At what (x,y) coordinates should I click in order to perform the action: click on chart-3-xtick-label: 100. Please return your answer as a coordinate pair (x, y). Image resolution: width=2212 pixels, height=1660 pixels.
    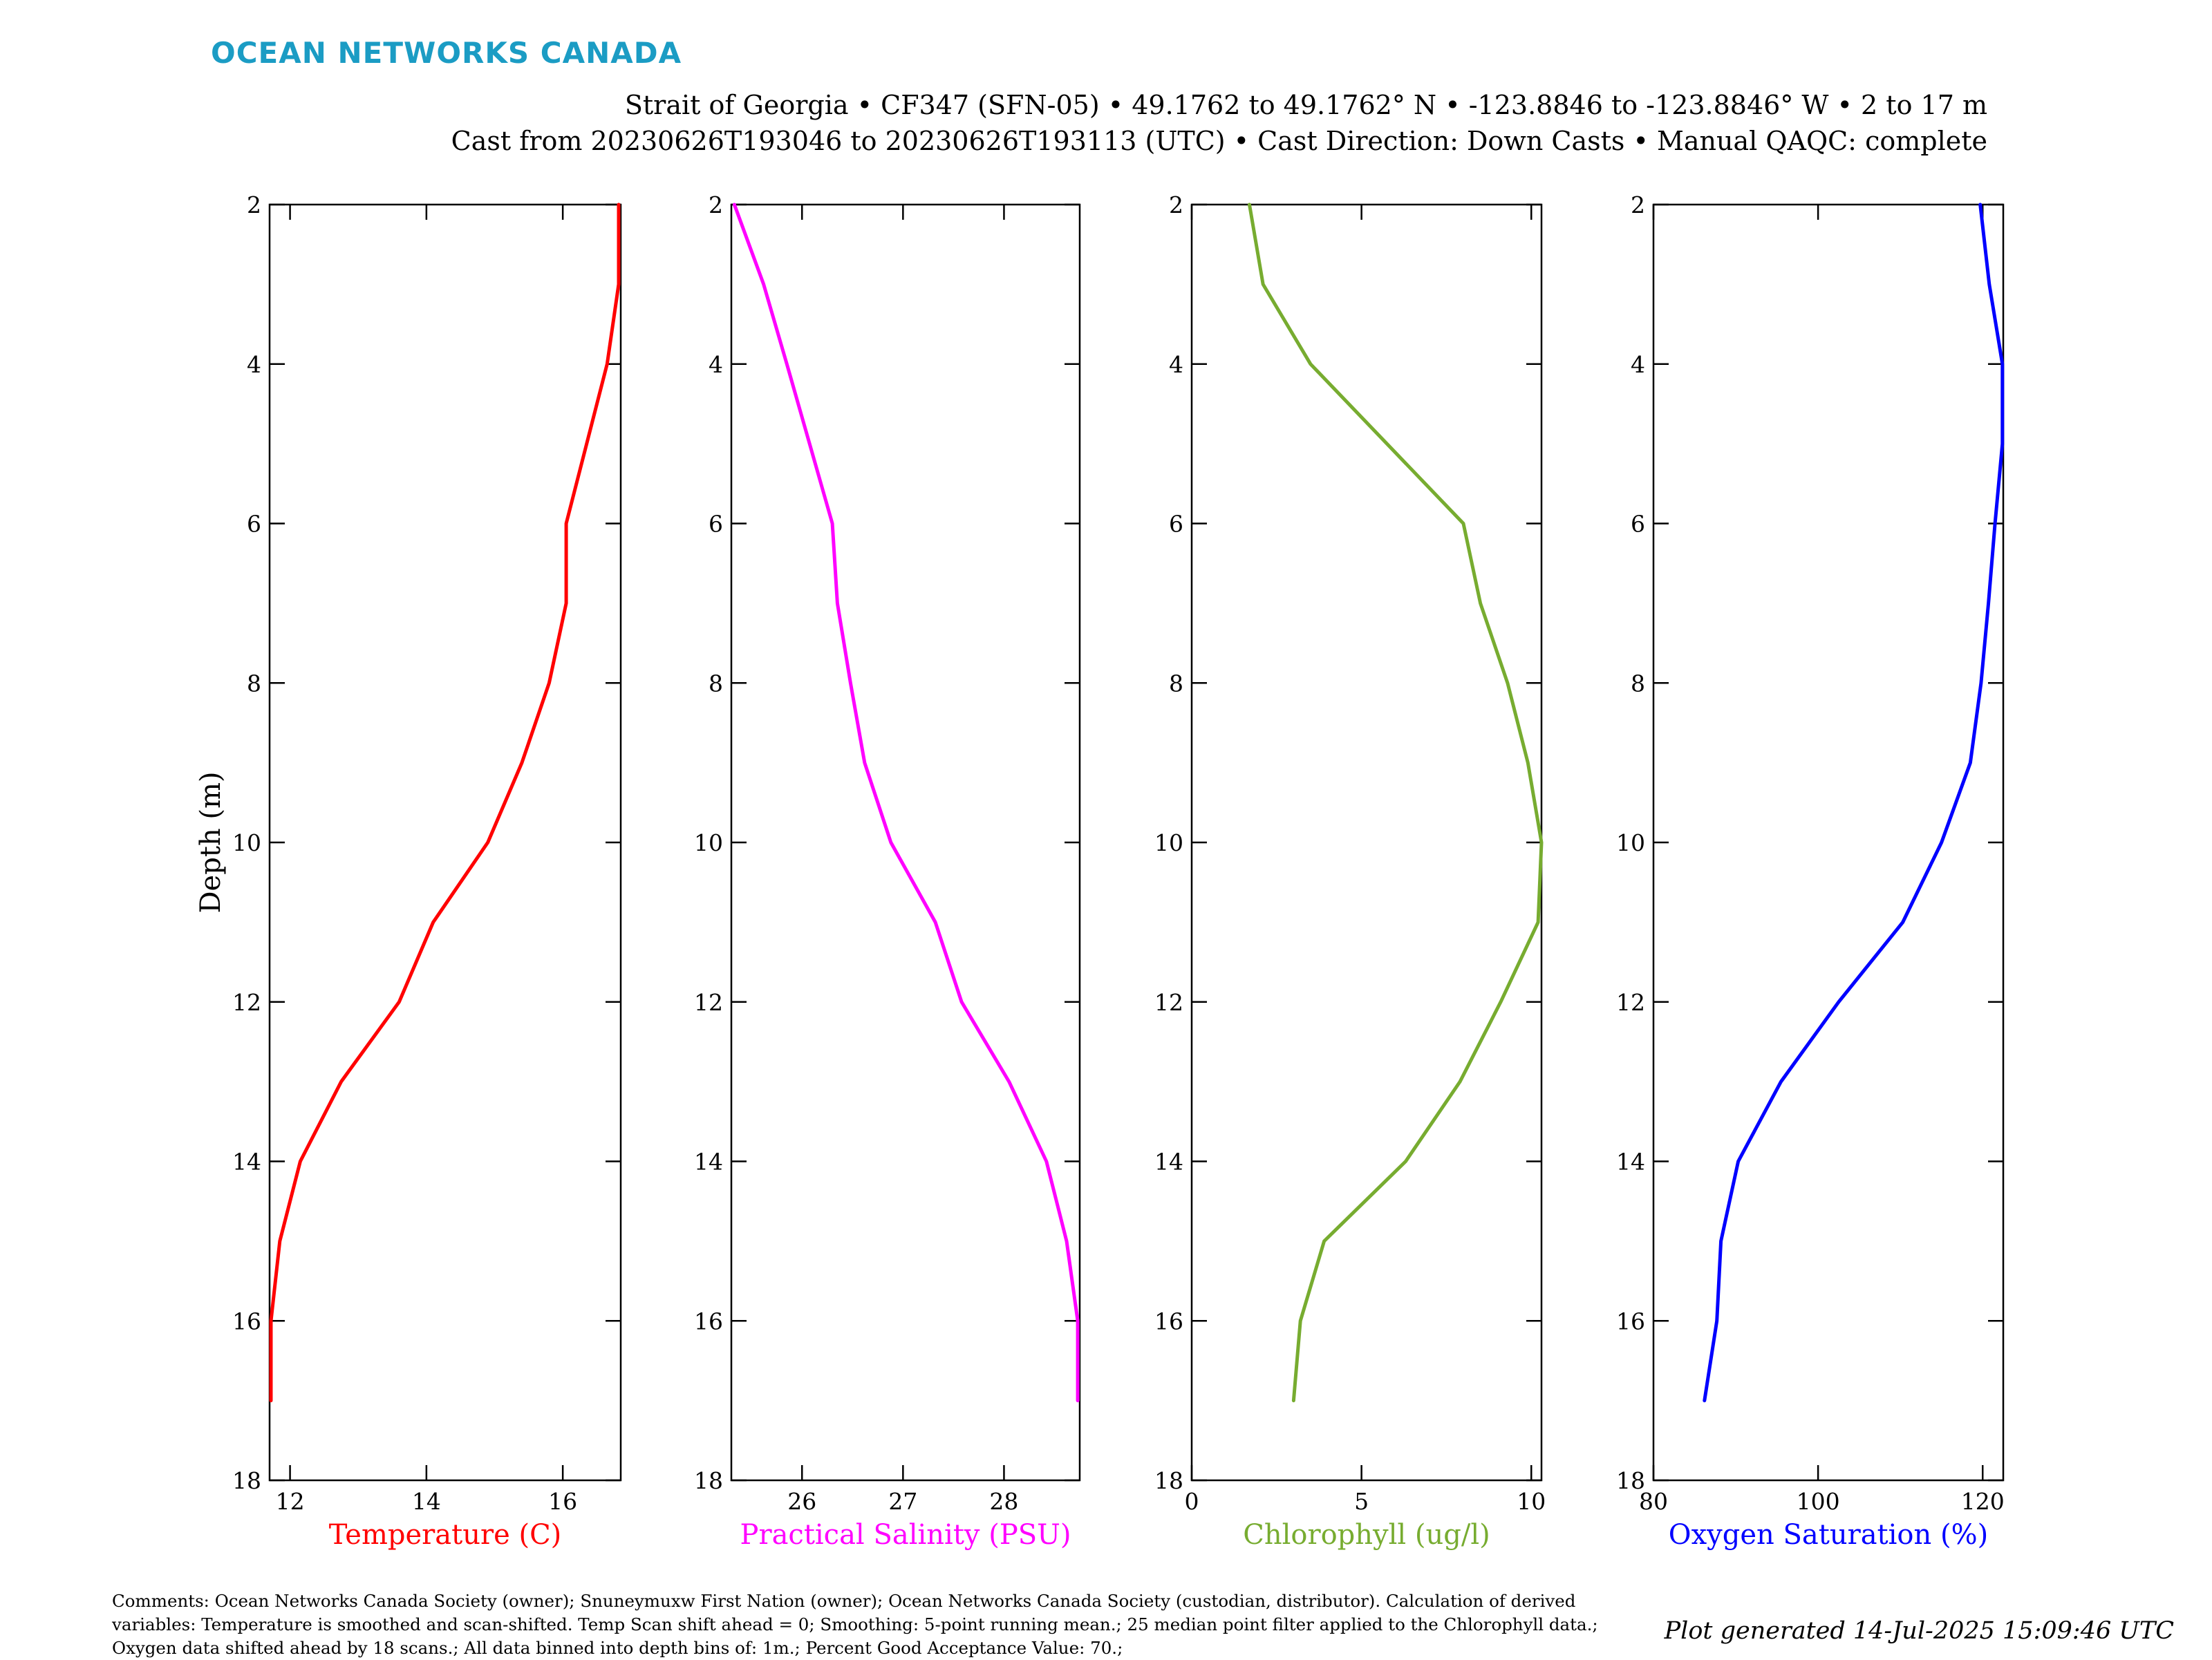
    Looking at the image, I should click on (1818, 1501).